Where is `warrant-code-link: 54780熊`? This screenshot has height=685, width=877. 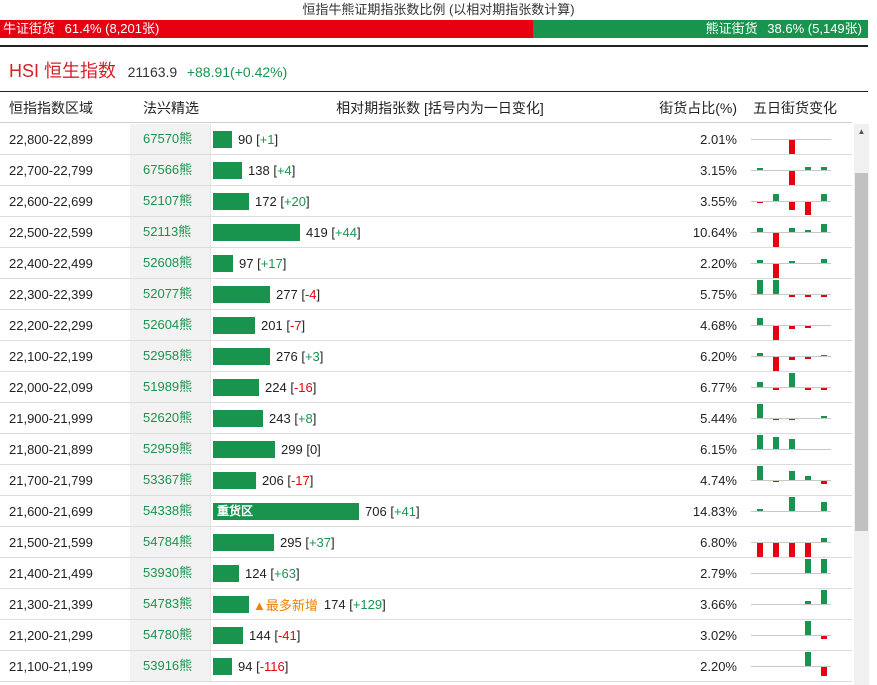 warrant-code-link: 54780熊 is located at coordinates (170, 635).